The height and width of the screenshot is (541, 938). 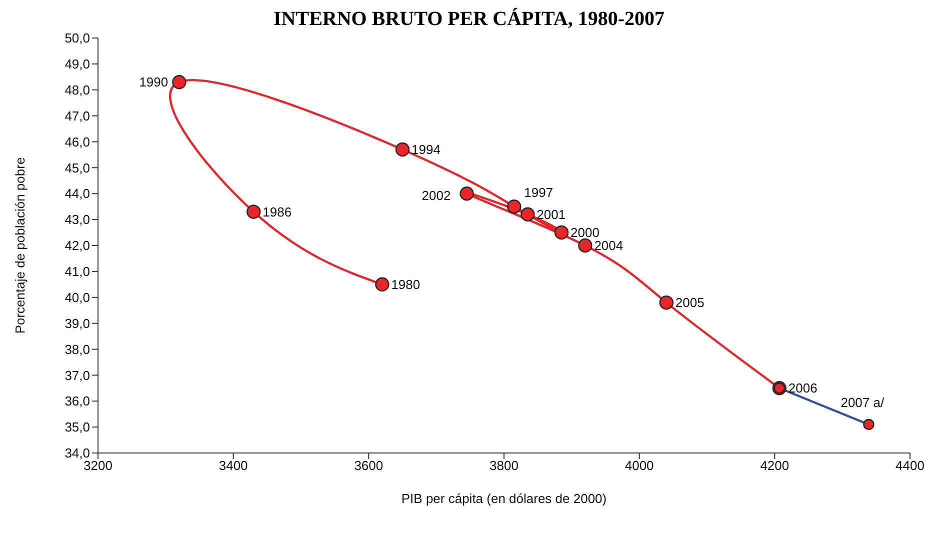 I want to click on y-tick-label: 49,0, so click(x=77, y=64).